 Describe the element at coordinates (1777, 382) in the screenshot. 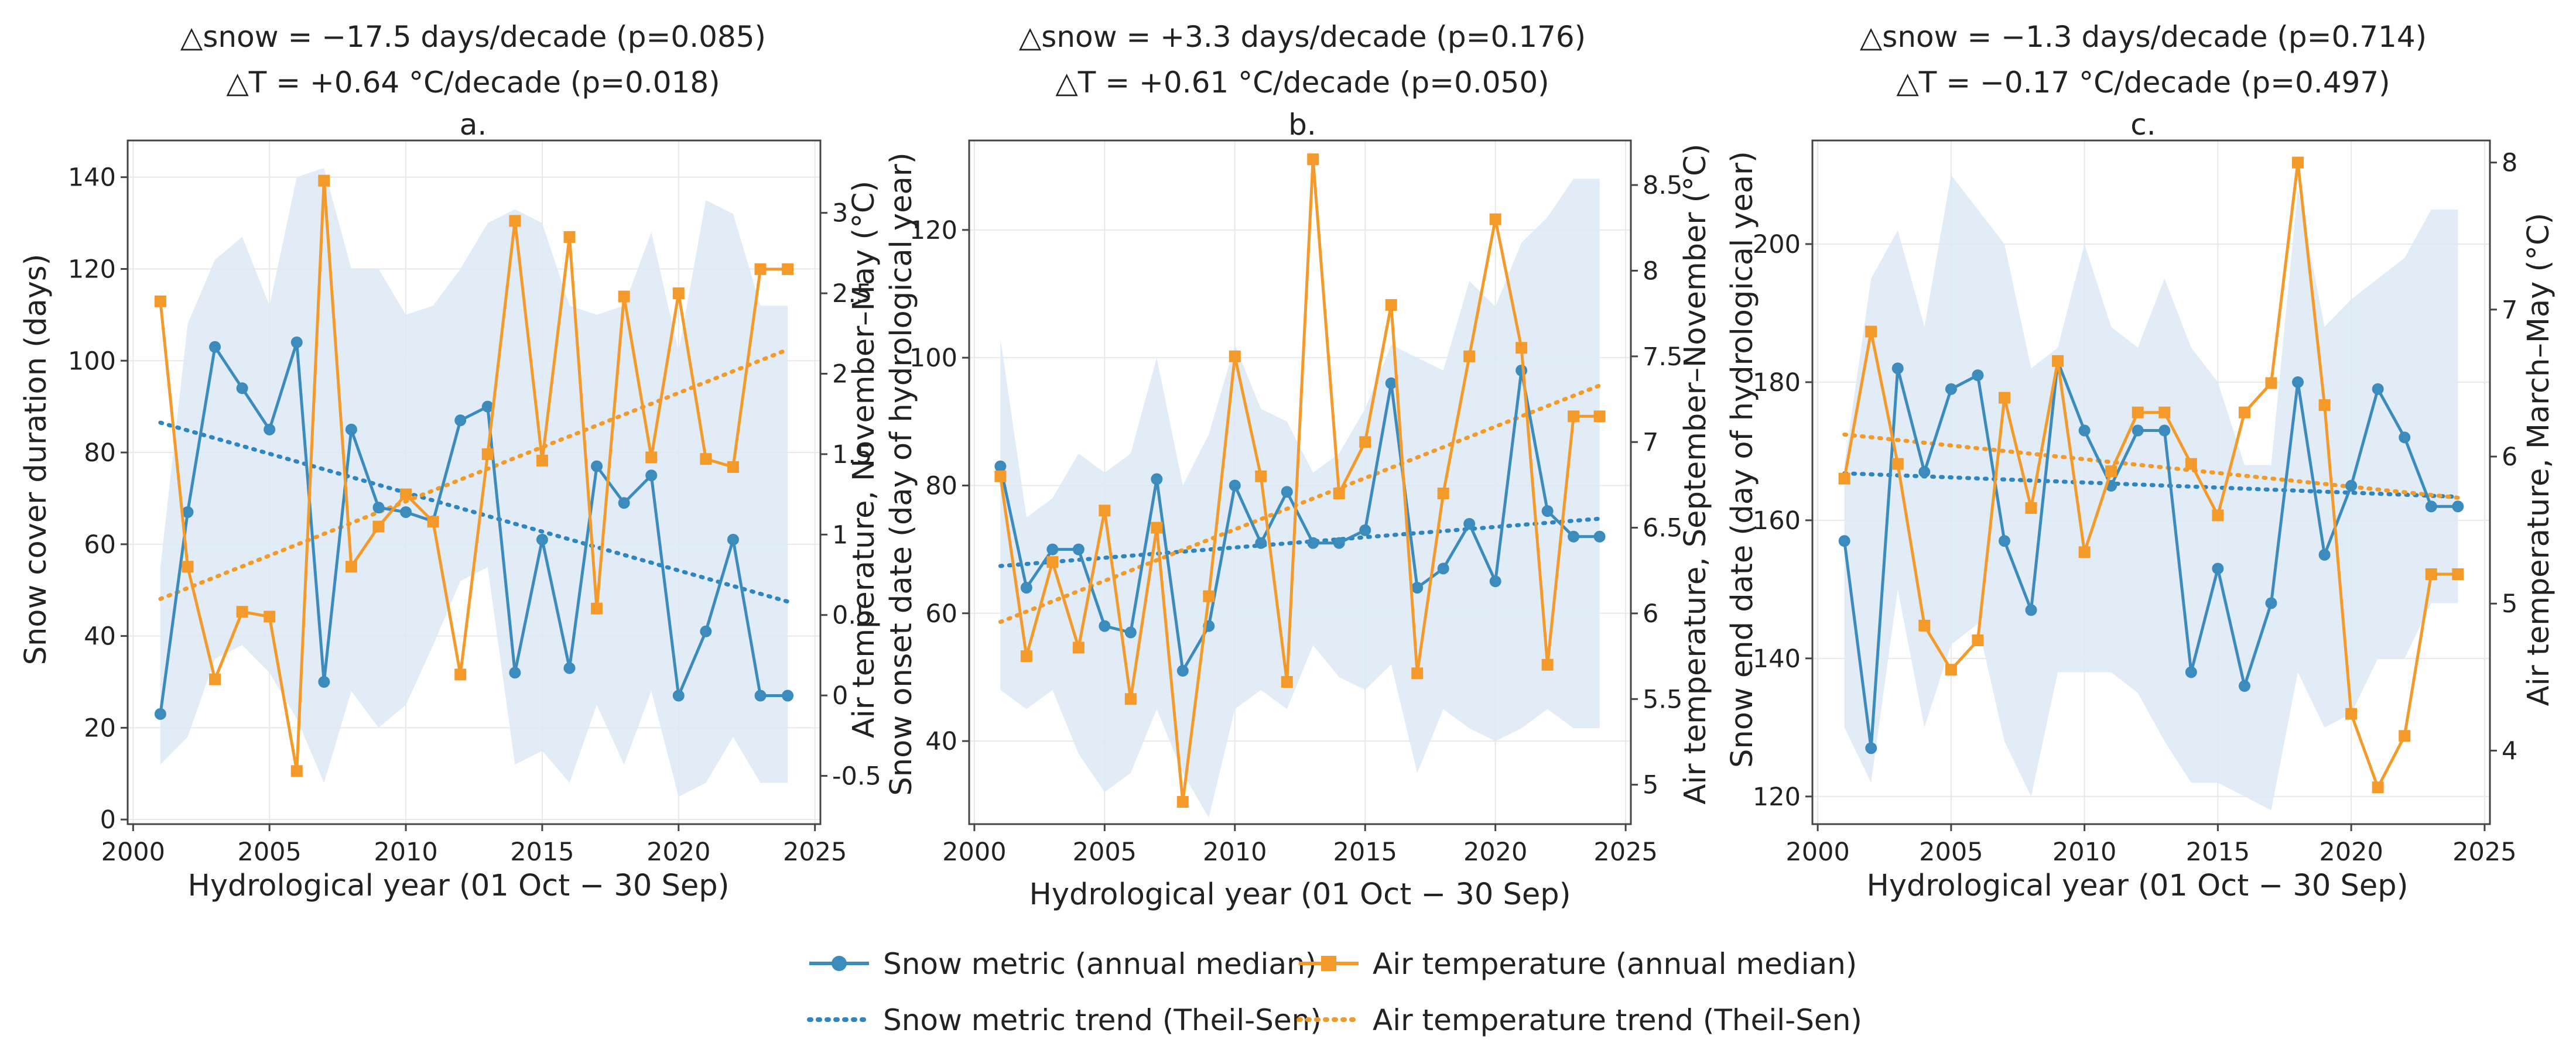

I see `y-tick-label: 180` at that location.